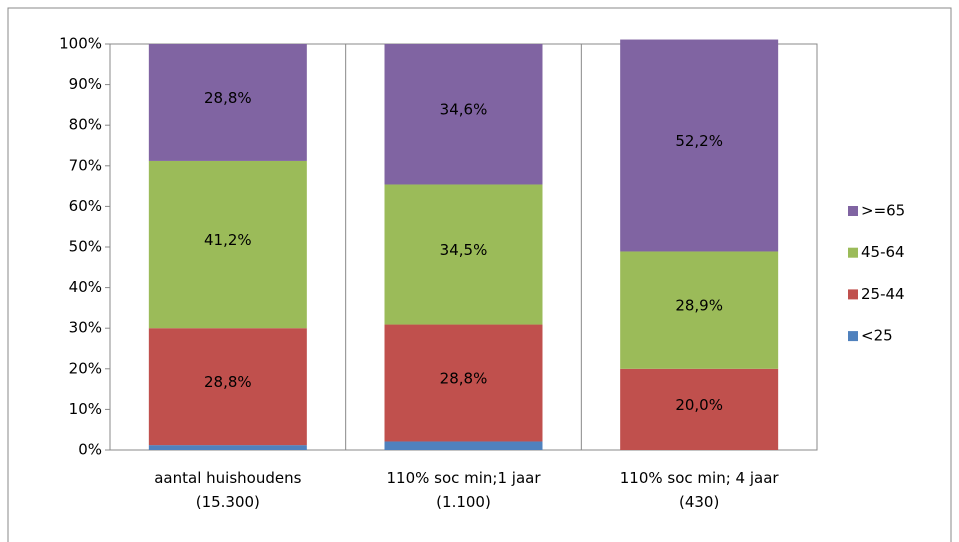  Describe the element at coordinates (85, 368) in the screenshot. I see `y-tick-label: 20%` at that location.